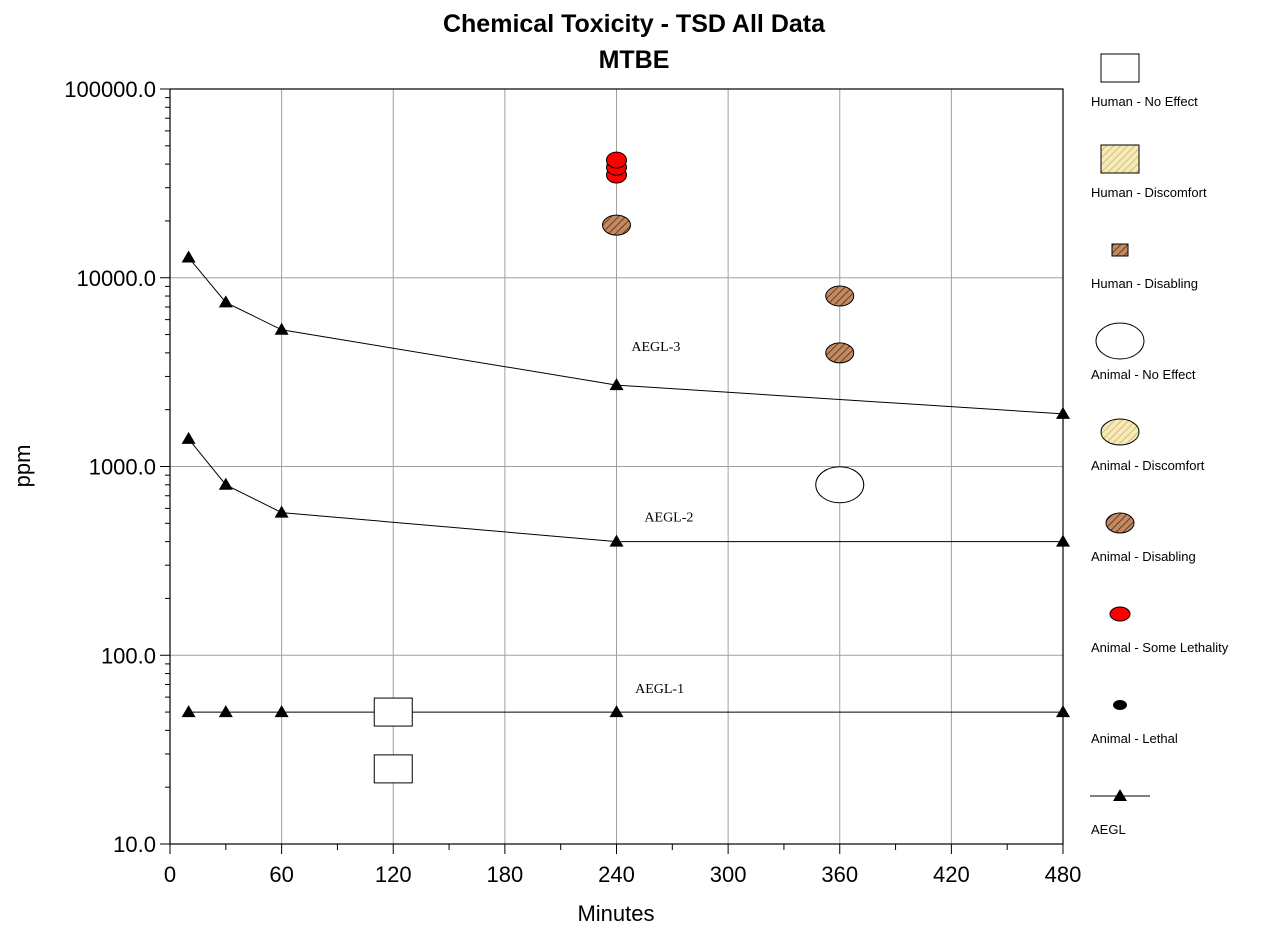 The width and height of the screenshot is (1268, 928). What do you see at coordinates (1143, 374) in the screenshot?
I see `legend-label: Animal - No Effect` at bounding box center [1143, 374].